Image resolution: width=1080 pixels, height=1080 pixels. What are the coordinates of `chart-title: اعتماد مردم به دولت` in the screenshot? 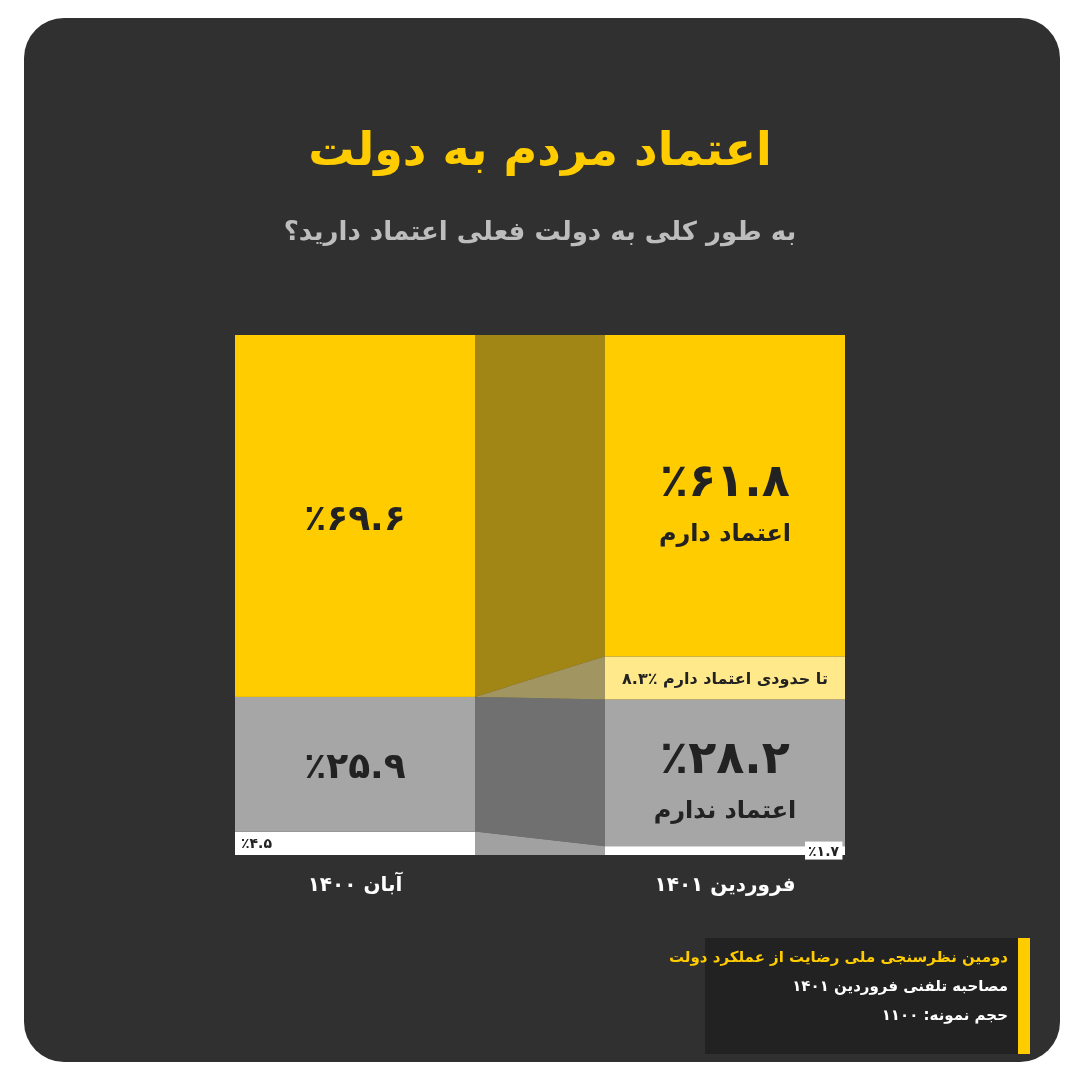 It's located at (540, 149).